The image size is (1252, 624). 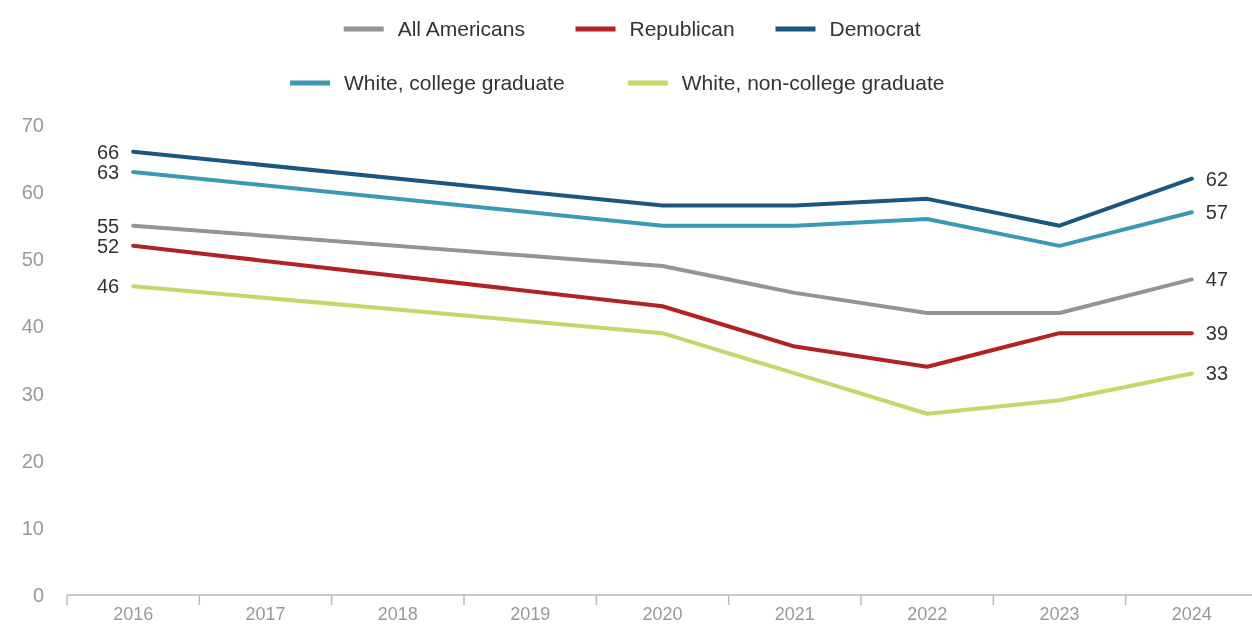 What do you see at coordinates (875, 29) in the screenshot?
I see `legend-label: Democrat` at bounding box center [875, 29].